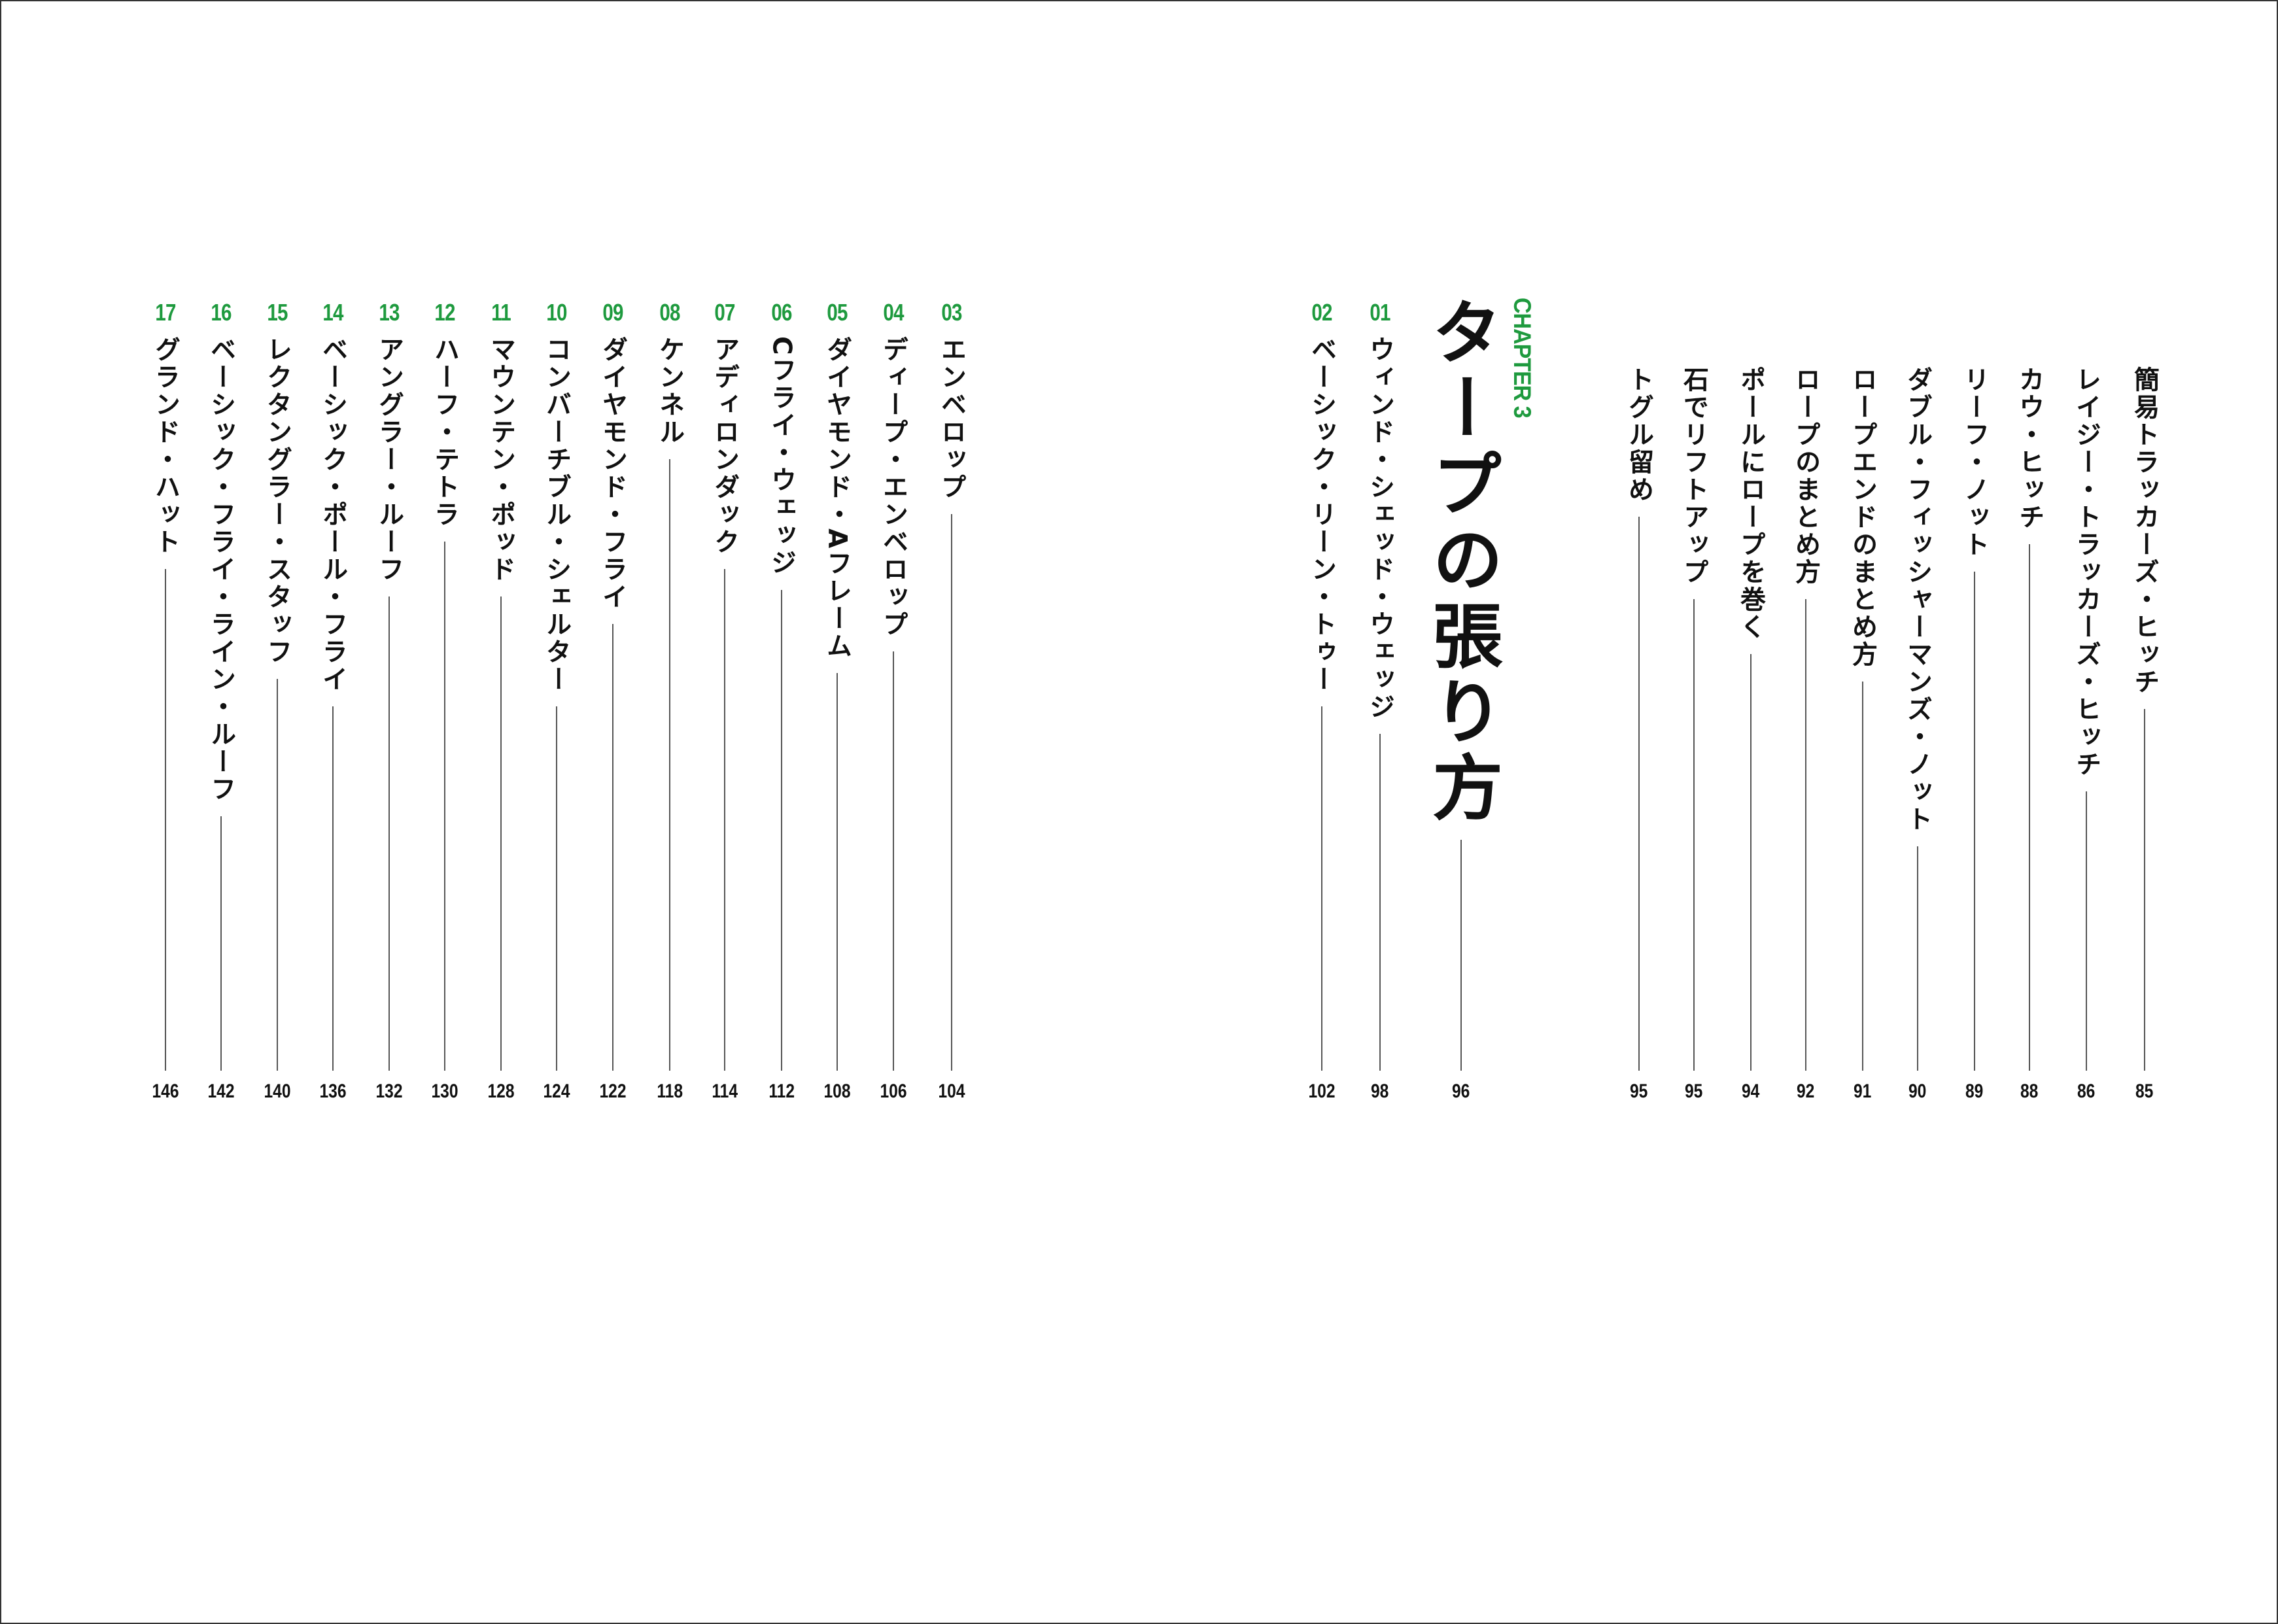 The image size is (2278, 1624). What do you see at coordinates (1751, 1091) in the screenshot?
I see `page-number: 94` at bounding box center [1751, 1091].